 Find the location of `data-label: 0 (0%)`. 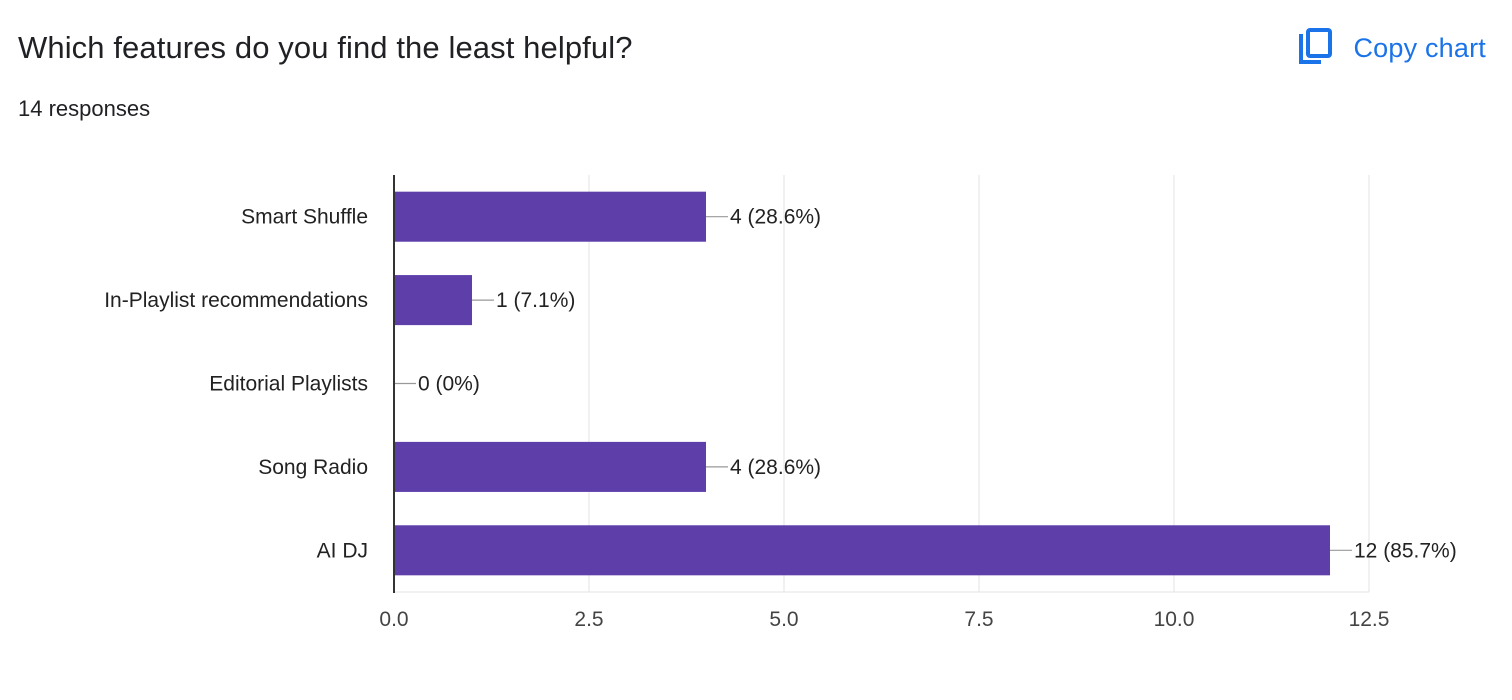

data-label: 0 (0%) is located at coordinates (449, 384).